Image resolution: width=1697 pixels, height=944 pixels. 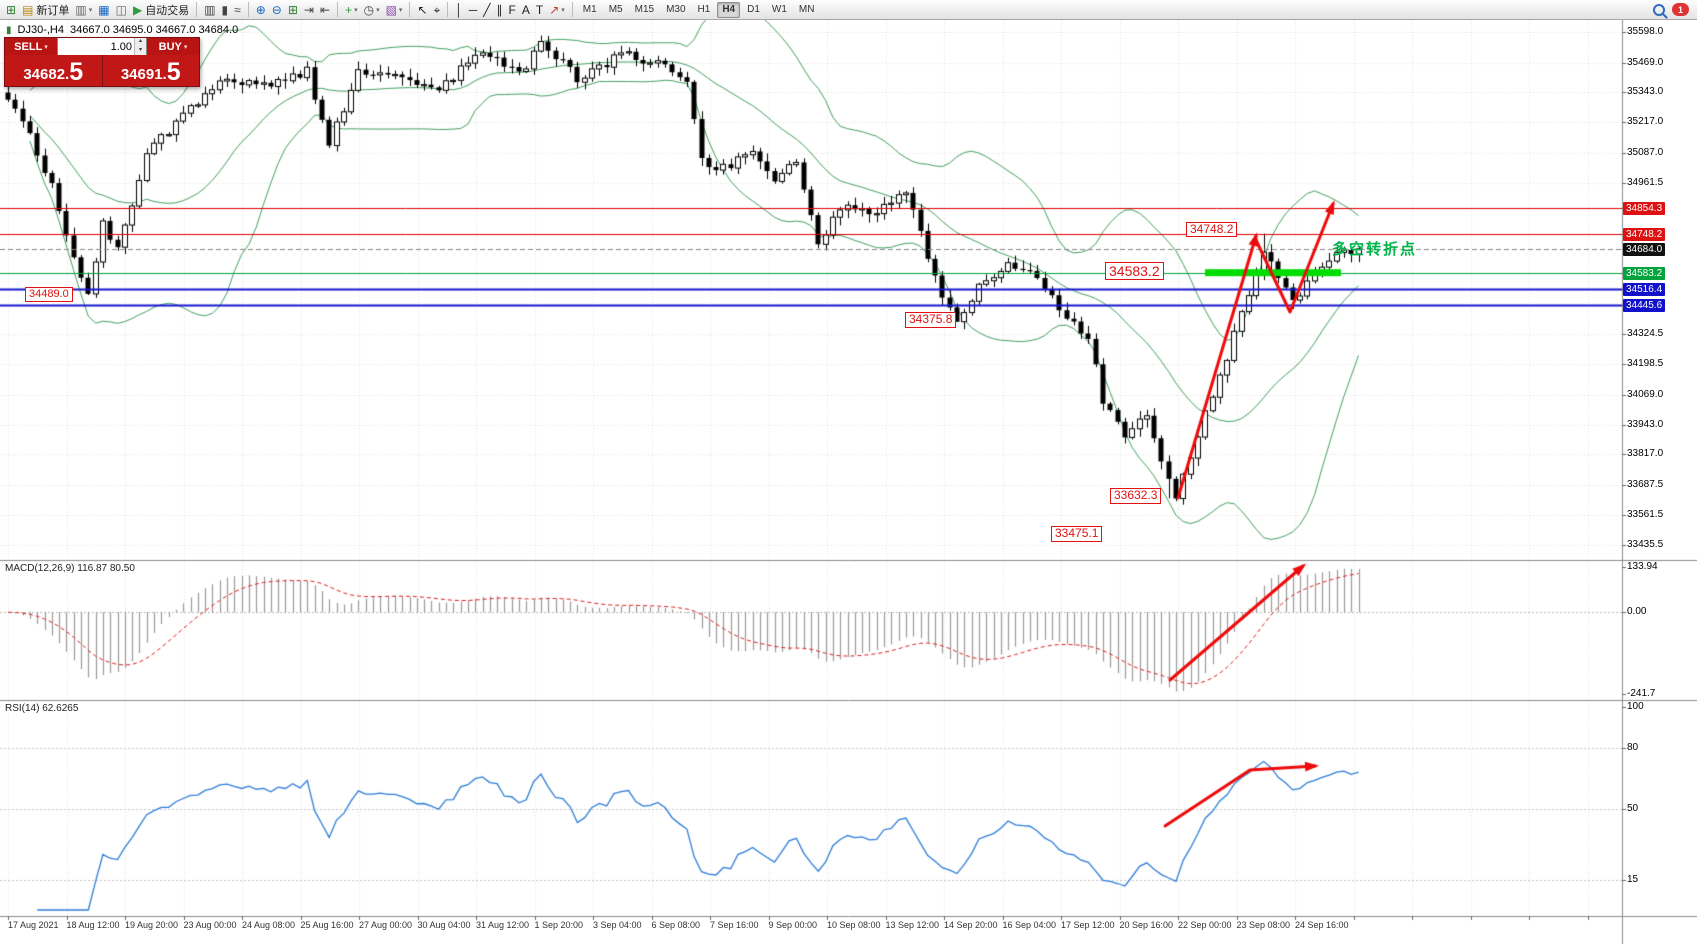 I want to click on text-label-button: T, so click(x=539, y=10).